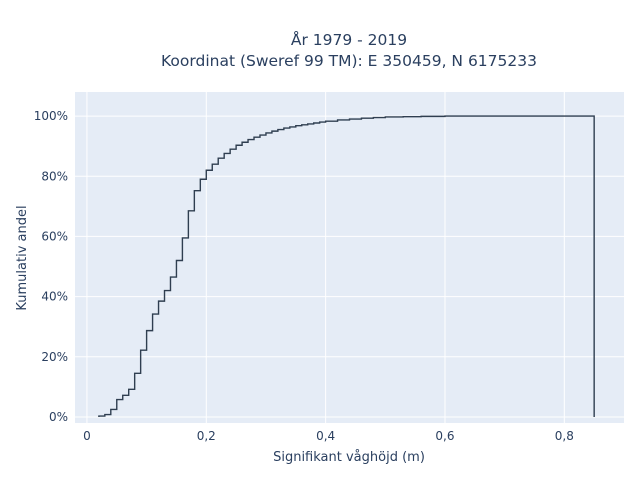 The image size is (640, 480). What do you see at coordinates (325, 436) in the screenshot?
I see `x-tick-label: 0,4` at bounding box center [325, 436].